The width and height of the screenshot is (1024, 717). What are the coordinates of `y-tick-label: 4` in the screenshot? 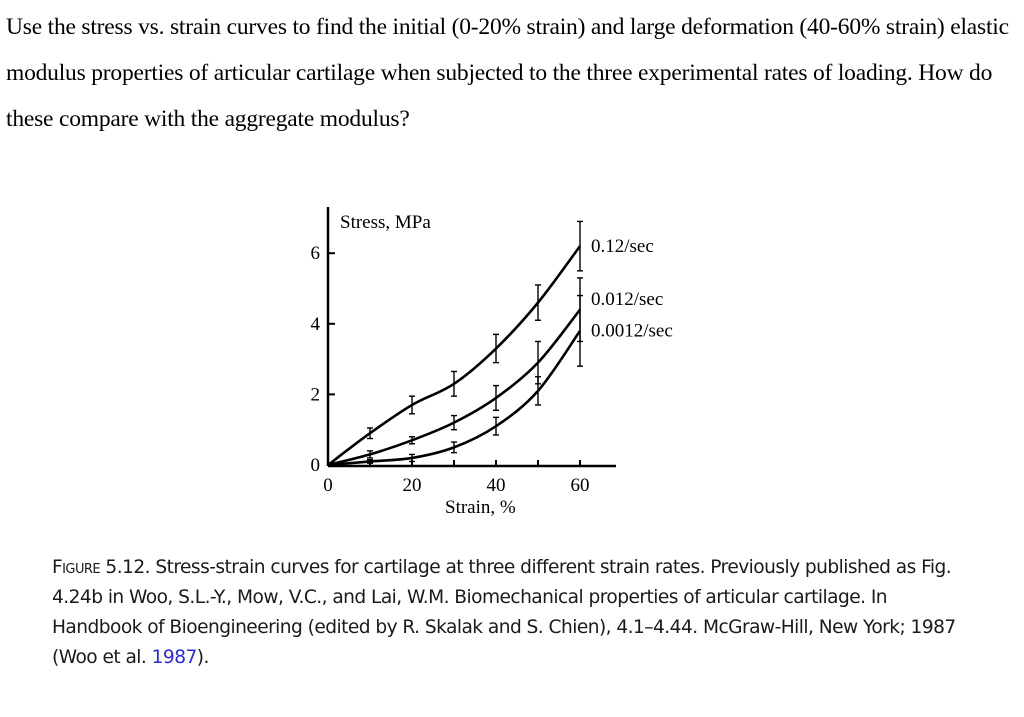 It's located at (316, 324).